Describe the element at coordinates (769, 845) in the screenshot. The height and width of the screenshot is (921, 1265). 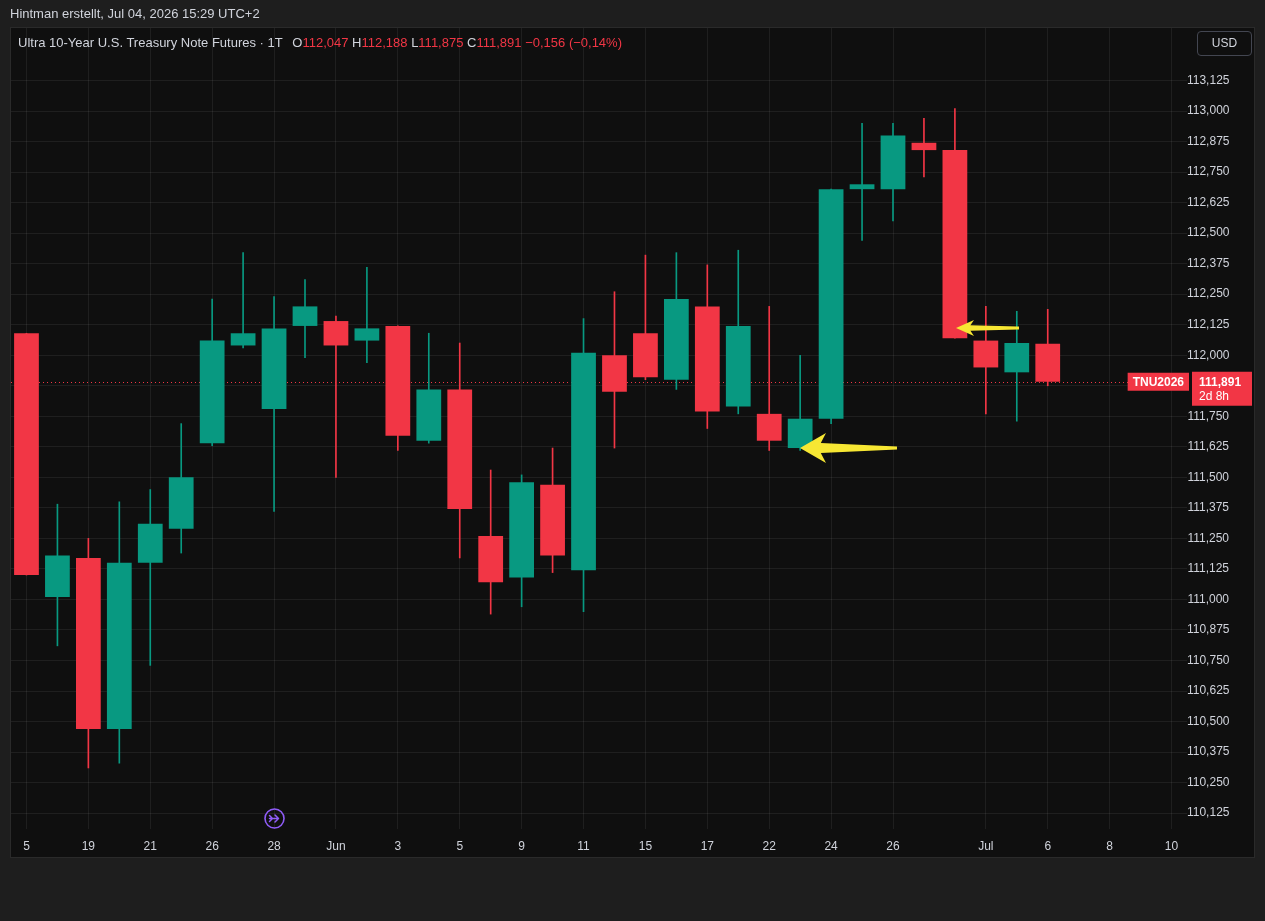
I see `x-tick-label: 22` at that location.